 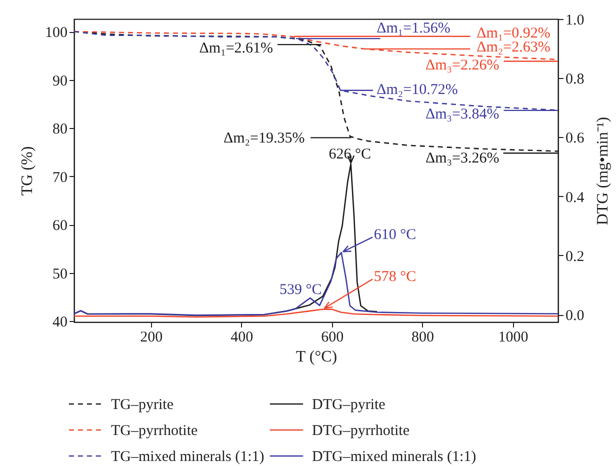 I want to click on annotation: 578 °C, so click(x=395, y=277).